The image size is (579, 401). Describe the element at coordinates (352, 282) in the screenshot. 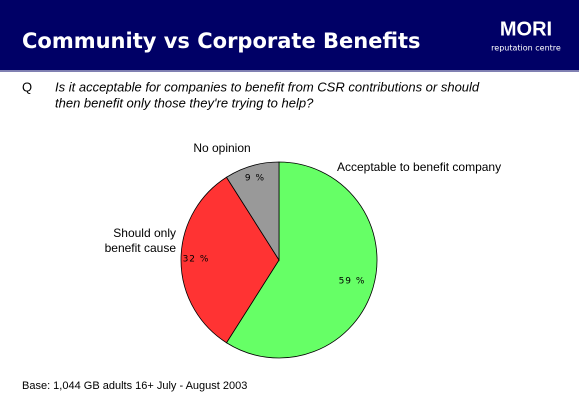

I see `value-label: 59 %` at that location.